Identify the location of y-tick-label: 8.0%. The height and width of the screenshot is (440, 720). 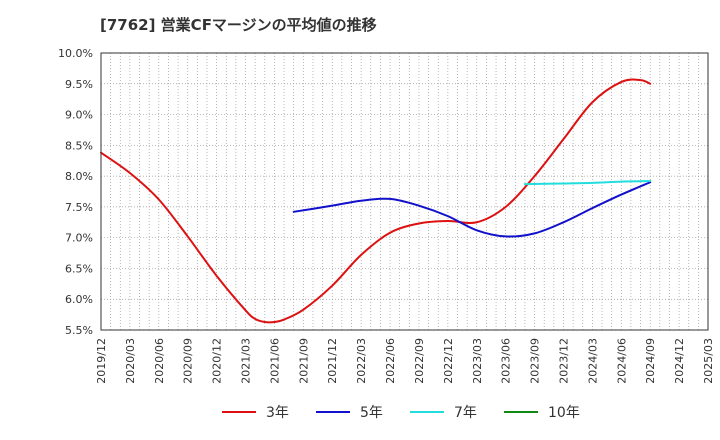
(79, 176).